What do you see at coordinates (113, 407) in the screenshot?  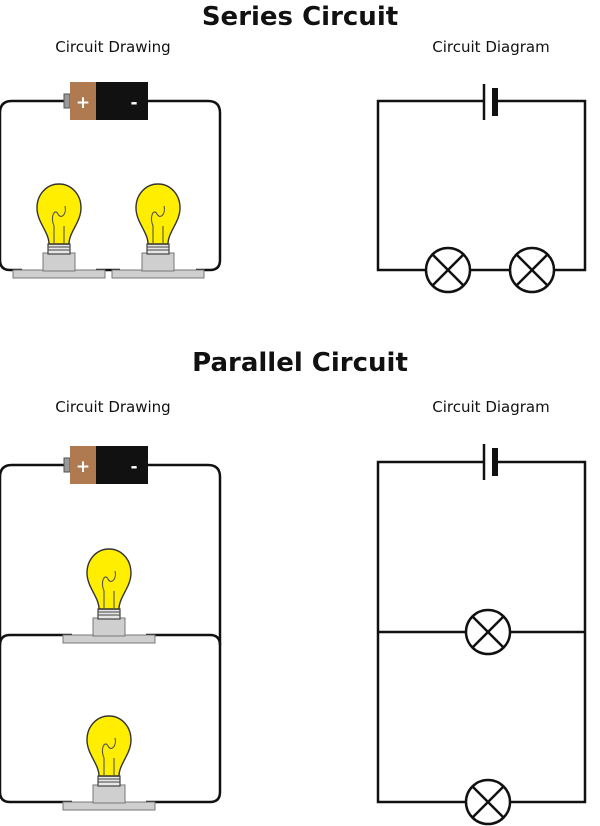 I see `parallel-drawing-label: Circuit Drawing` at bounding box center [113, 407].